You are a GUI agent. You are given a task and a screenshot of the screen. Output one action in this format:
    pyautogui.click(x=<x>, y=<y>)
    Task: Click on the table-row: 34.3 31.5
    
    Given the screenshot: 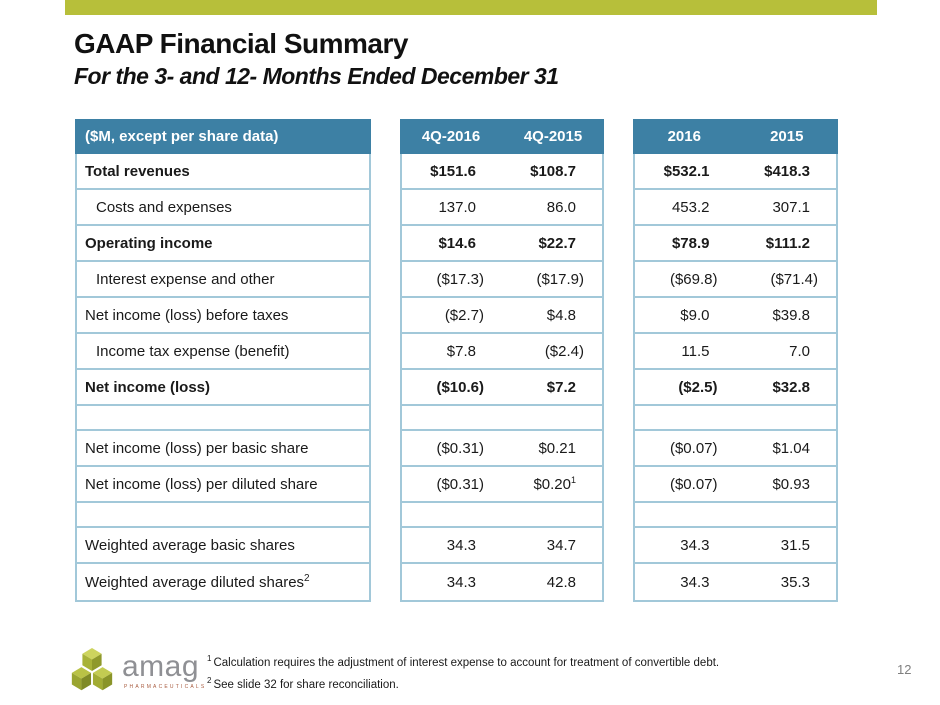 What is the action you would take?
    pyautogui.click(x=735, y=546)
    